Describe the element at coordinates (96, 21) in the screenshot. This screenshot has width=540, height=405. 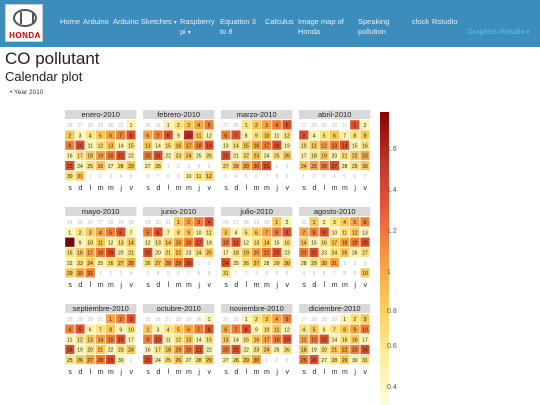
I see `nav-arduino: Arduino` at that location.